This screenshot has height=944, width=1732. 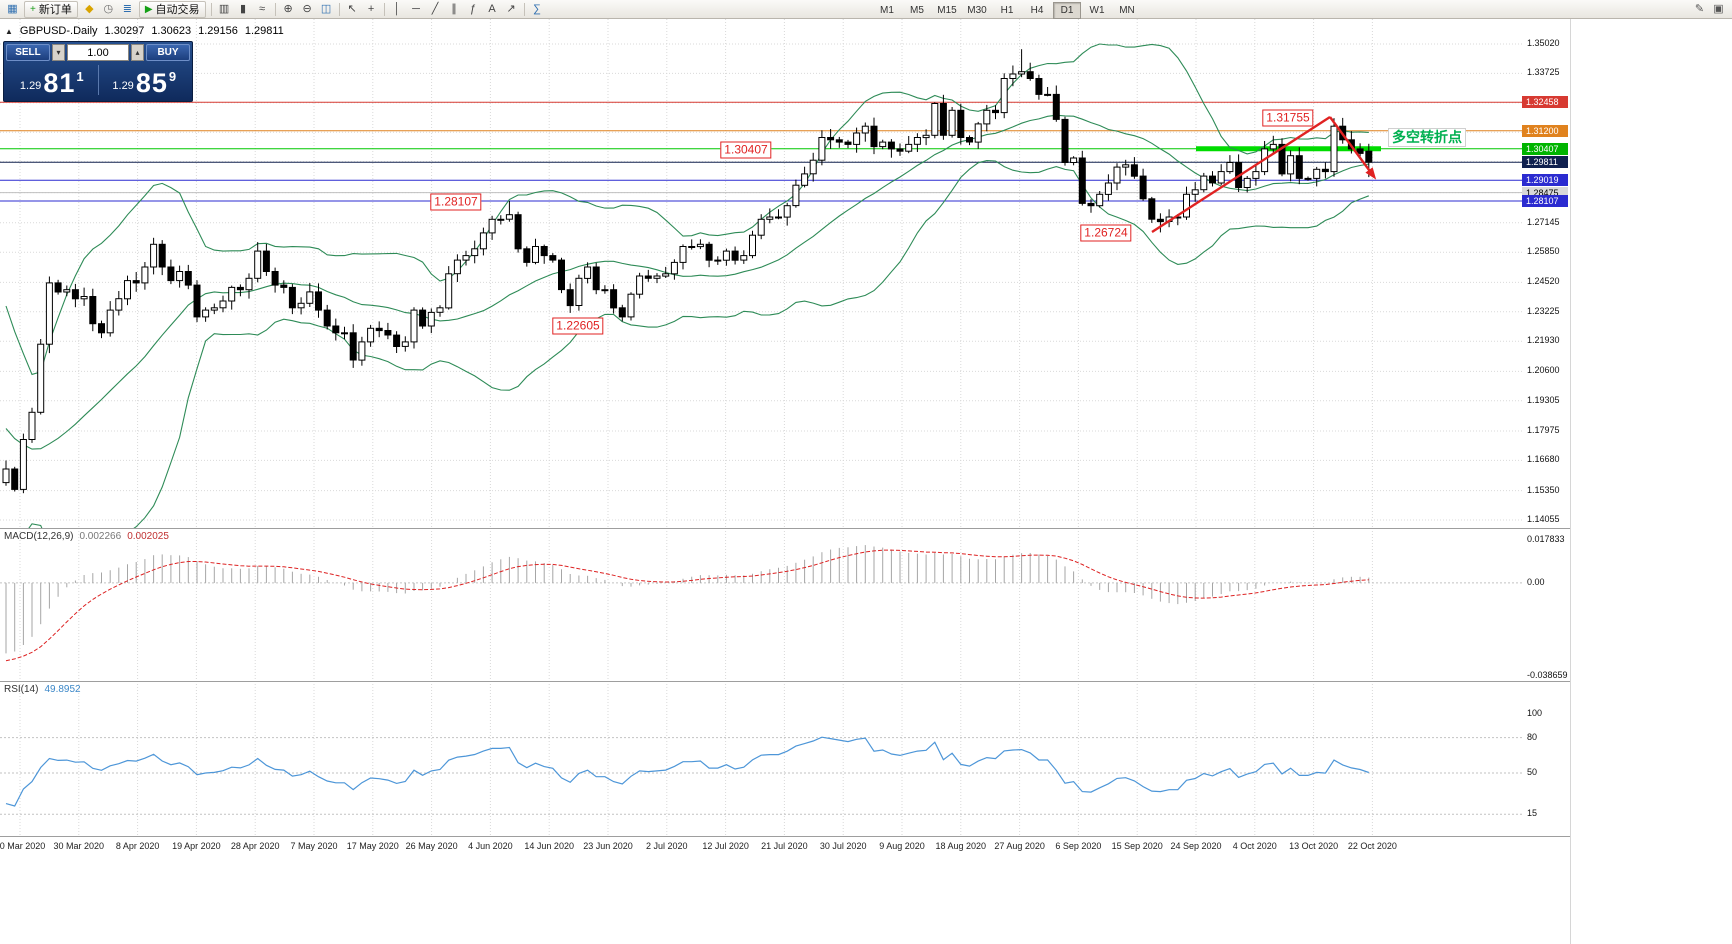 What do you see at coordinates (137, 52) in the screenshot?
I see `volume-increase-button: ▴` at bounding box center [137, 52].